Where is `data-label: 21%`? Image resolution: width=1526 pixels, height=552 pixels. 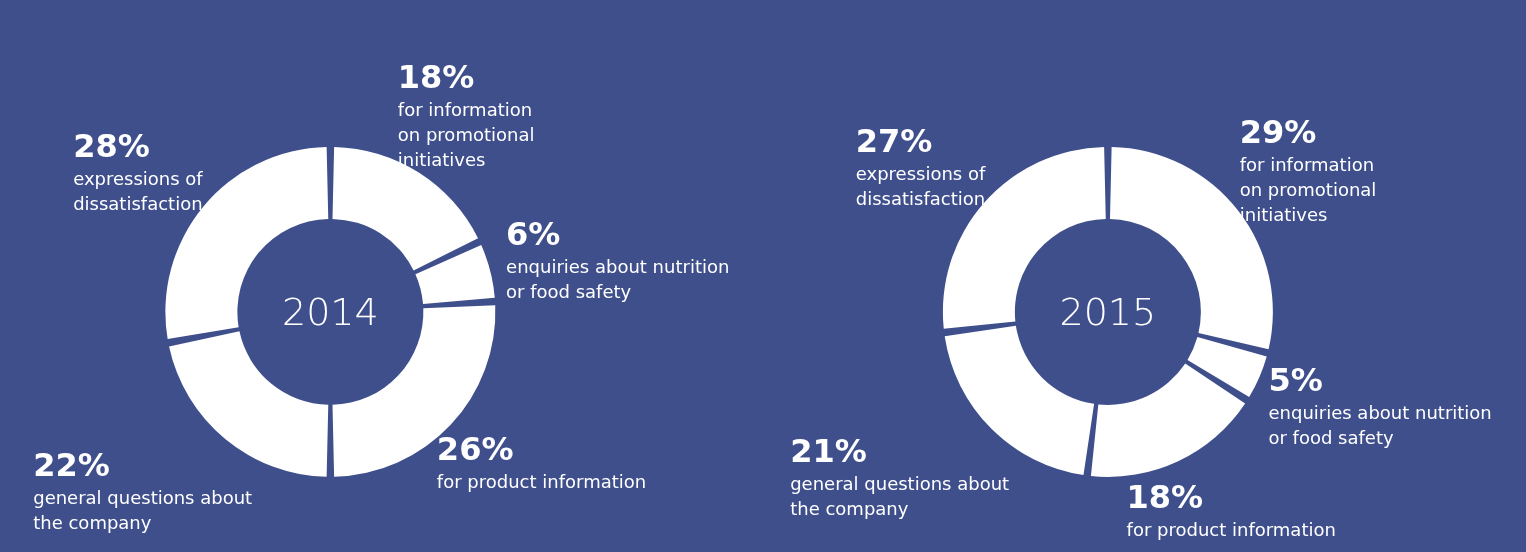 data-label: 21% is located at coordinates (828, 450).